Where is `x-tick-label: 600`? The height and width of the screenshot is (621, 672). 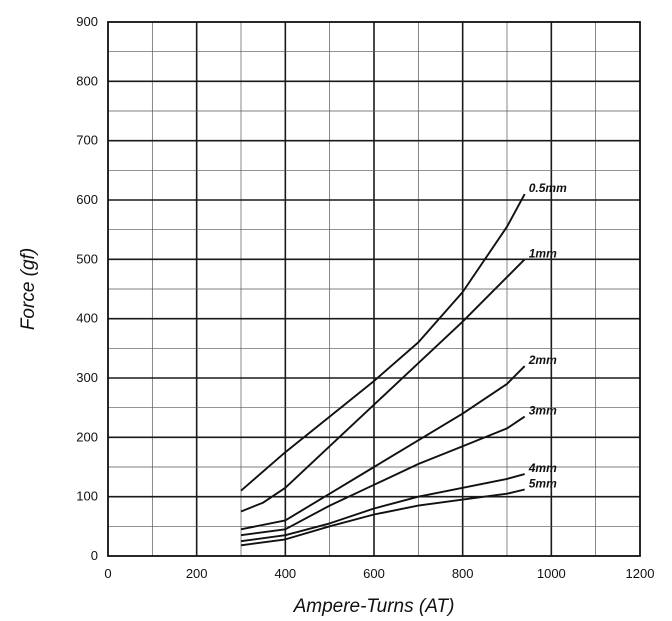 x-tick-label: 600 is located at coordinates (374, 573).